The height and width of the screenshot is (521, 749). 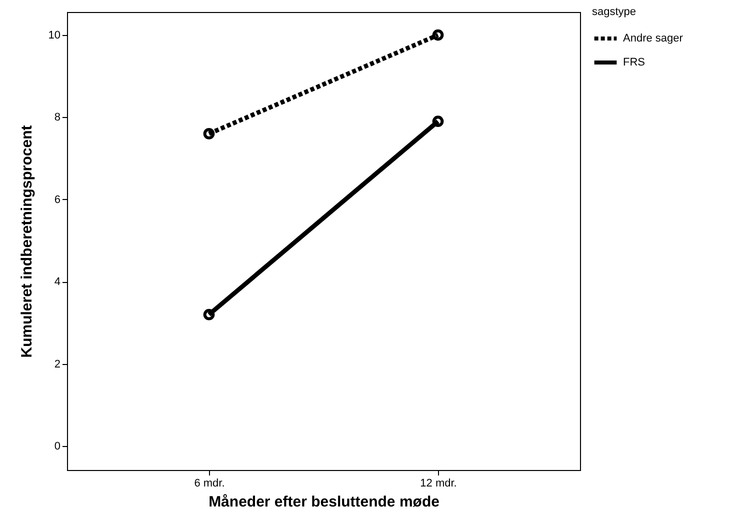 I want to click on y-tick-label: 4, so click(x=57, y=282).